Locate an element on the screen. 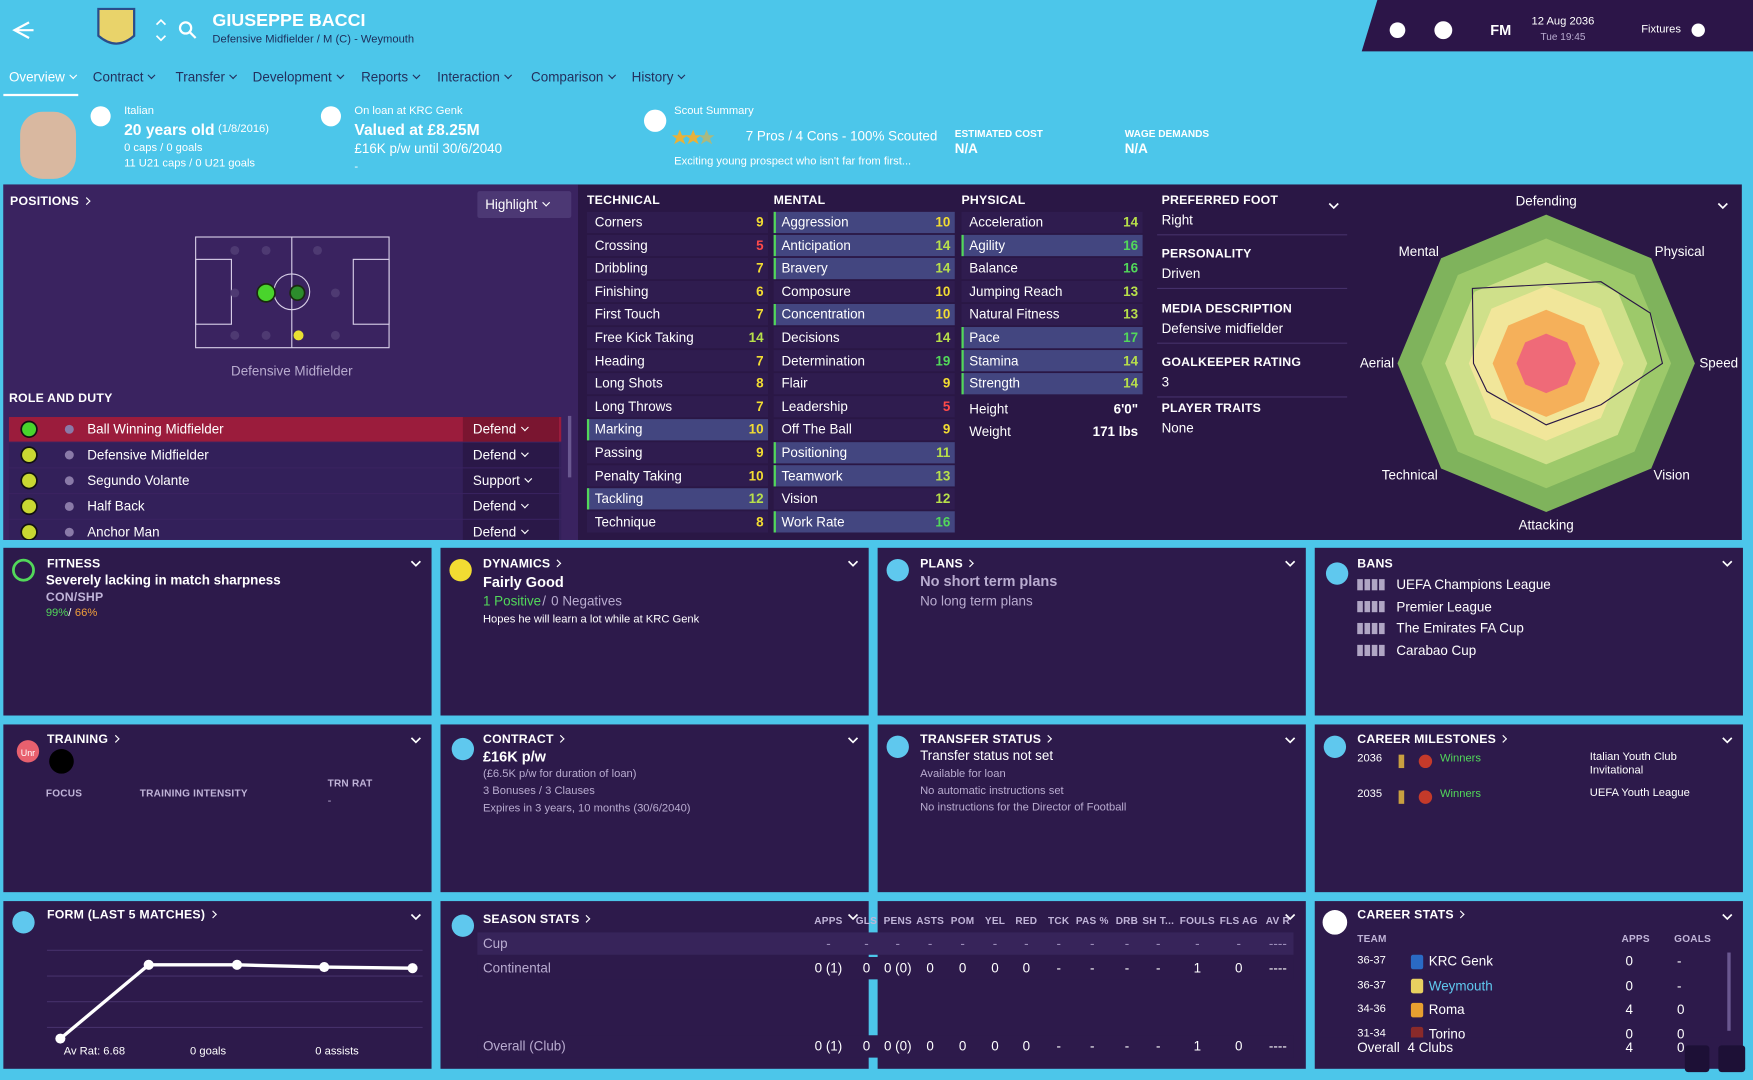  highlight: Highlight is located at coordinates (516, 205).